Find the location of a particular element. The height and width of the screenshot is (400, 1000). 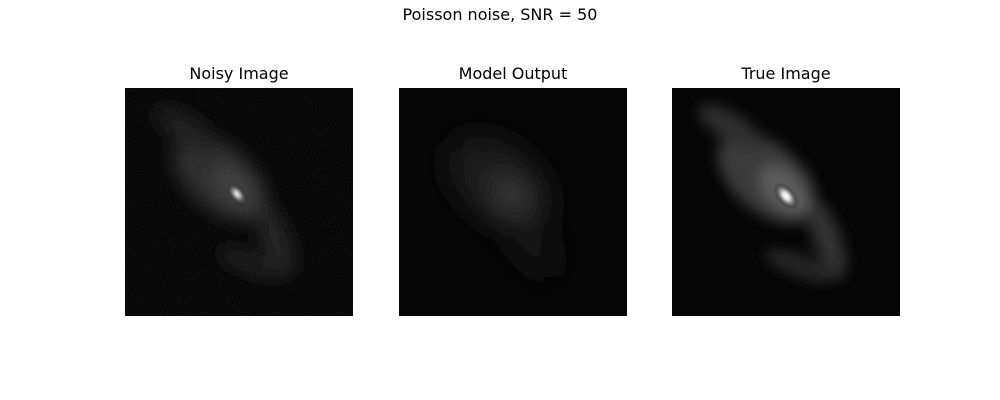

noisy-galaxy-image is located at coordinates (239, 202).